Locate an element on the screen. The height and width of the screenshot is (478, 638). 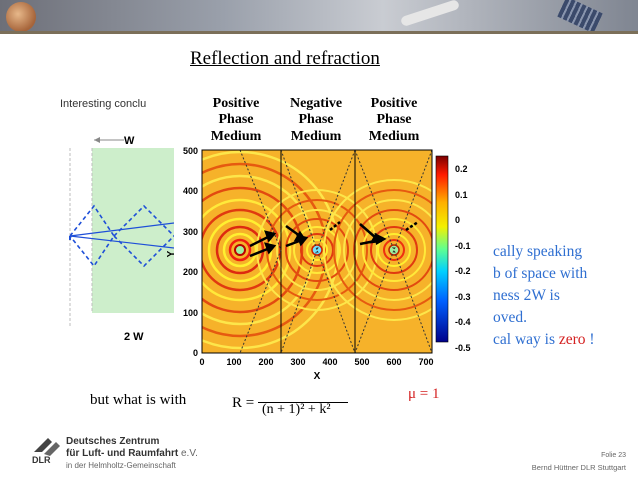
footer-author: Bernd Hüttner DLR Stuttgart is located at coordinates (578, 467).